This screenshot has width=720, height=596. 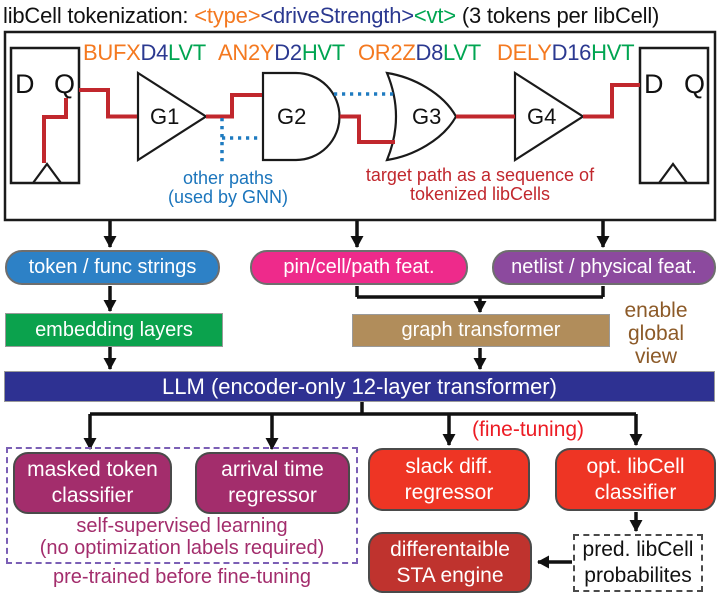 I want to click on token-type: OR2Z, so click(x=387, y=52).